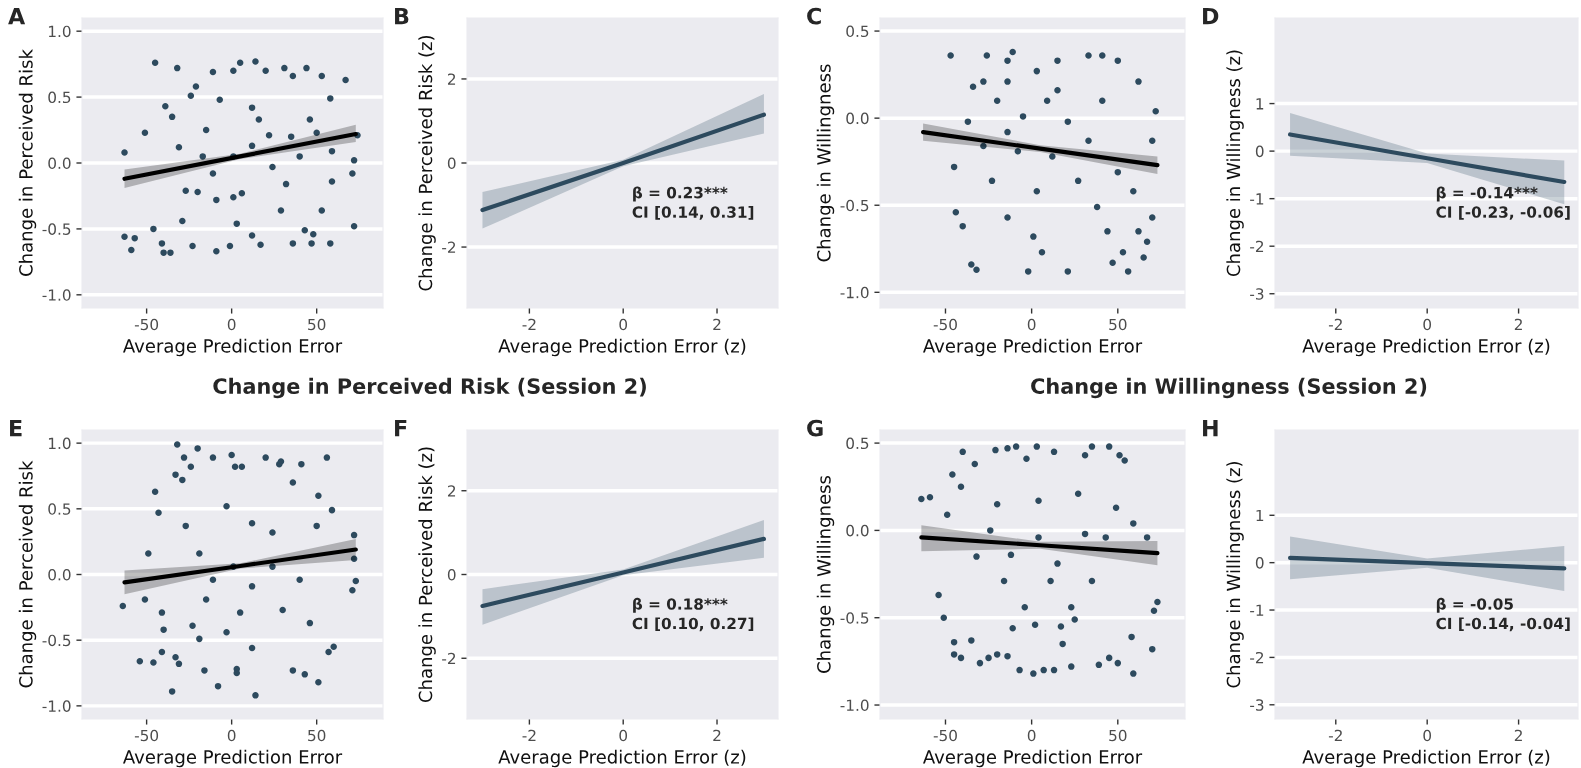 The height and width of the screenshot is (768, 1581). I want to click on text: Change in Perceived Risk (Session 2), so click(429, 388).